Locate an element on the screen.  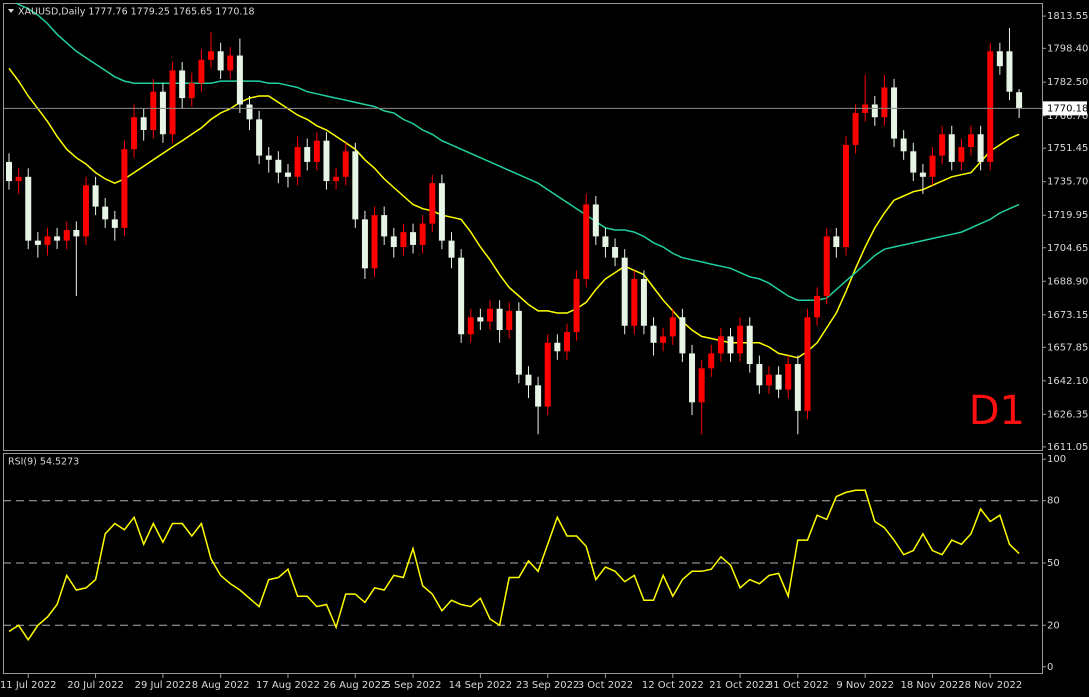
y-tick-label: 1626.35 is located at coordinates (1067, 414).